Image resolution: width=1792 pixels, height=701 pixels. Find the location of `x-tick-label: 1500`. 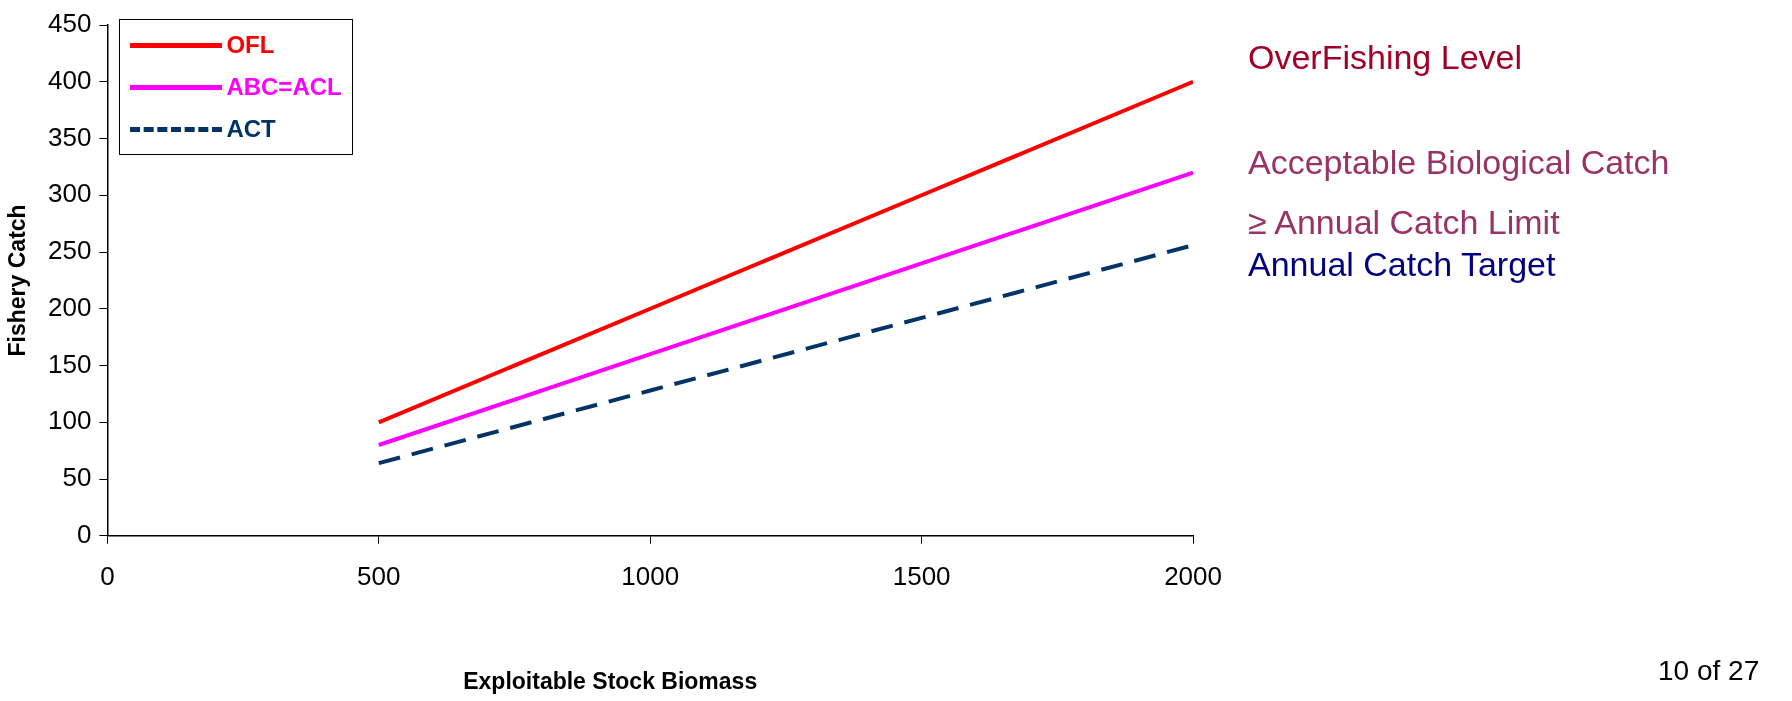

x-tick-label: 1500 is located at coordinates (921, 575).